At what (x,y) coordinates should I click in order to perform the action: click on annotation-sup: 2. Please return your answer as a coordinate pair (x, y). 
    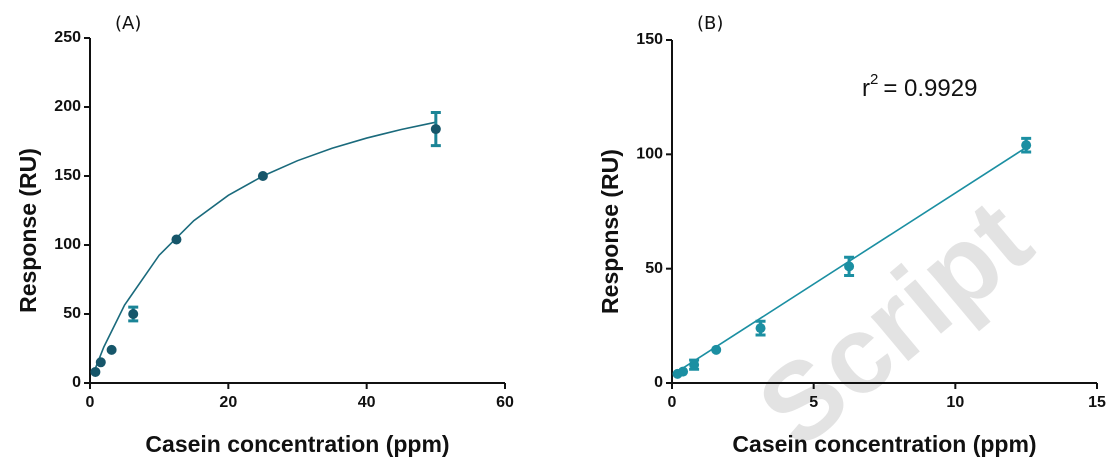
    Looking at the image, I should click on (874, 79).